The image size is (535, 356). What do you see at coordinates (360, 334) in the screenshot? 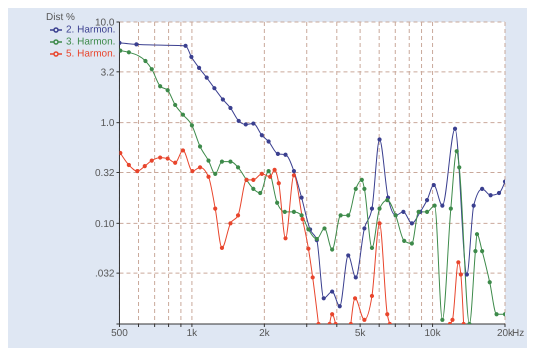
I see `x-tick-label: 5k` at bounding box center [360, 334].